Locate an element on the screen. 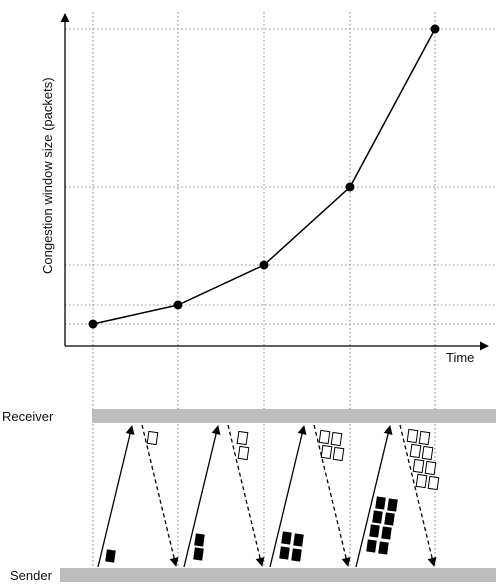  x-axis-label: Time is located at coordinates (460, 357).